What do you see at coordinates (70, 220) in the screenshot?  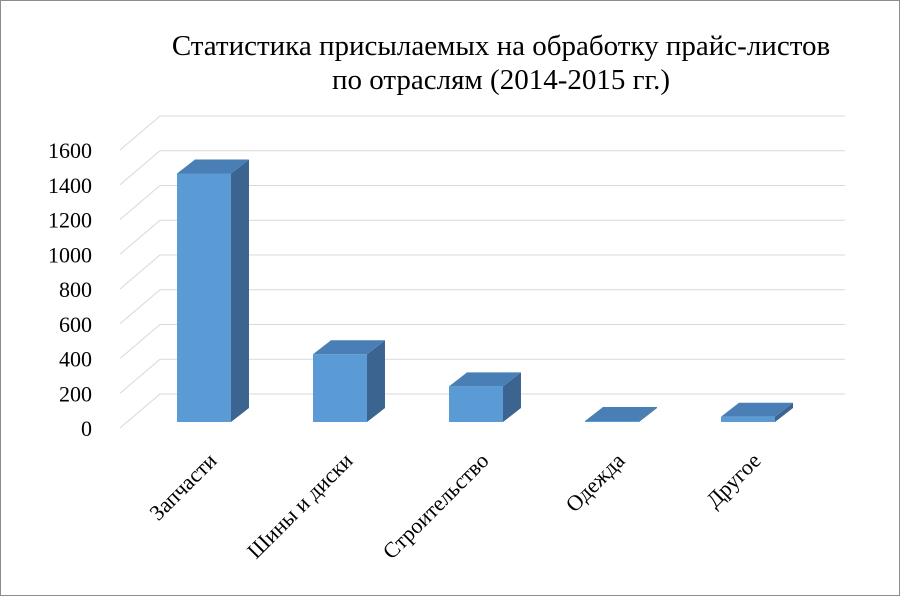 I see `y-tick-label: 1200` at bounding box center [70, 220].